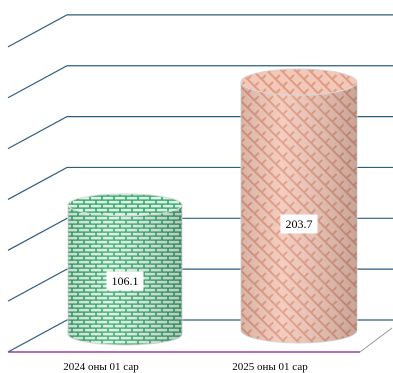  I want to click on category-label-2: 2025 оны 01 сар, so click(270, 367).